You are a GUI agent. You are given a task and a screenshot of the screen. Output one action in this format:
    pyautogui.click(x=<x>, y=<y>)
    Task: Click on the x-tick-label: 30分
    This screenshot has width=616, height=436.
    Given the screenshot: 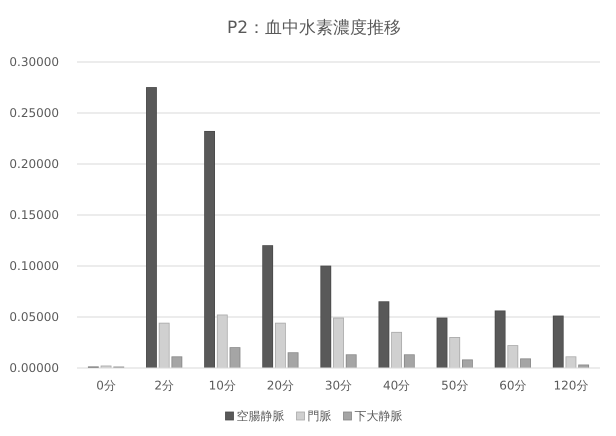 What is the action you would take?
    pyautogui.click(x=338, y=385)
    